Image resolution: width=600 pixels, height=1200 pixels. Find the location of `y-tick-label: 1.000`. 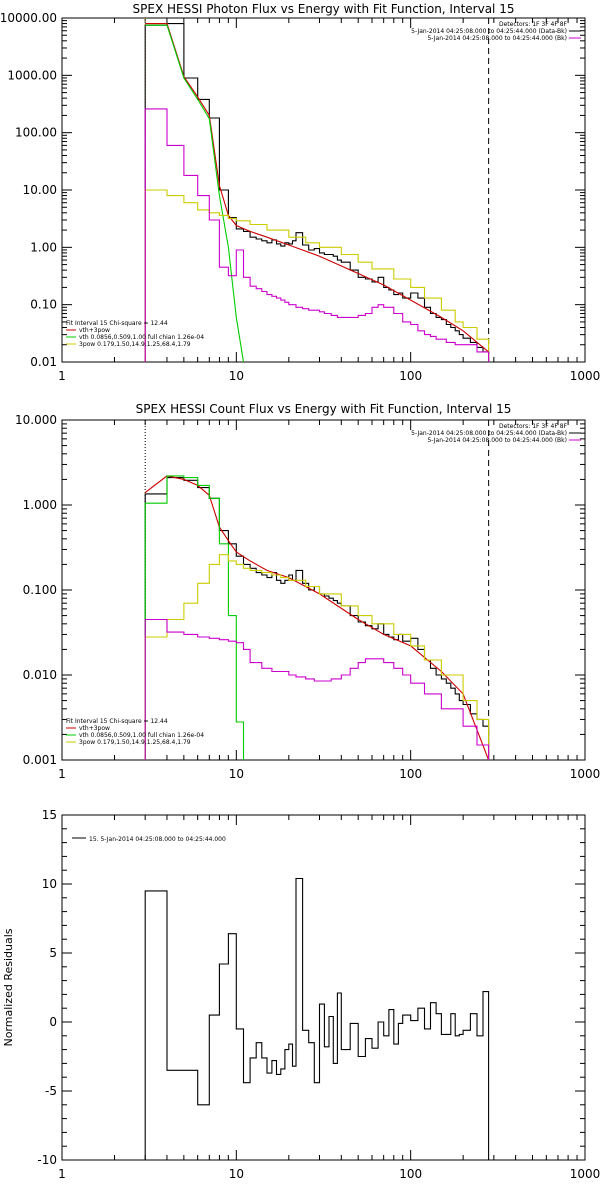

y-tick-label: 1.000 is located at coordinates (40, 505).